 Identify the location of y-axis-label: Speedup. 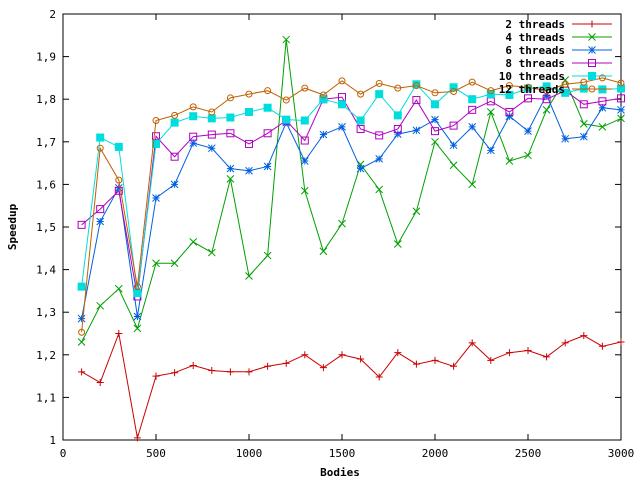
(12, 226).